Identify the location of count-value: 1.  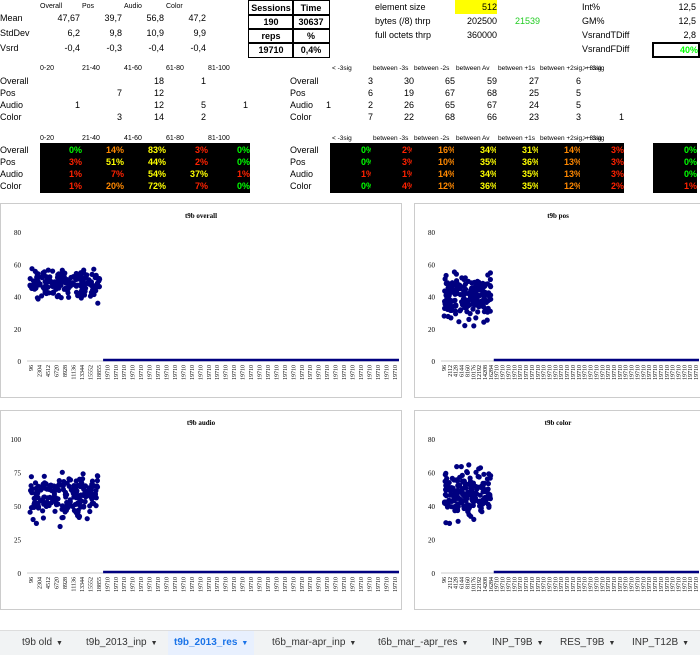
(245, 105).